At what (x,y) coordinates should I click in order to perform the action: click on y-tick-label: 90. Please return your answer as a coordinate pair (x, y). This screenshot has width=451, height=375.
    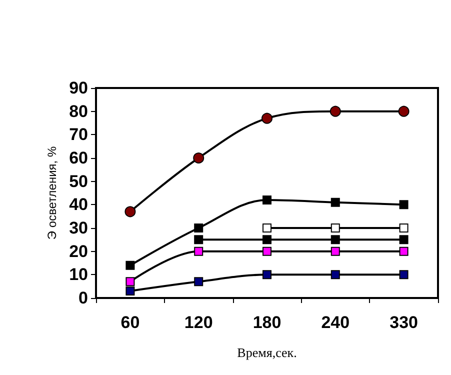
    Looking at the image, I should click on (78, 88).